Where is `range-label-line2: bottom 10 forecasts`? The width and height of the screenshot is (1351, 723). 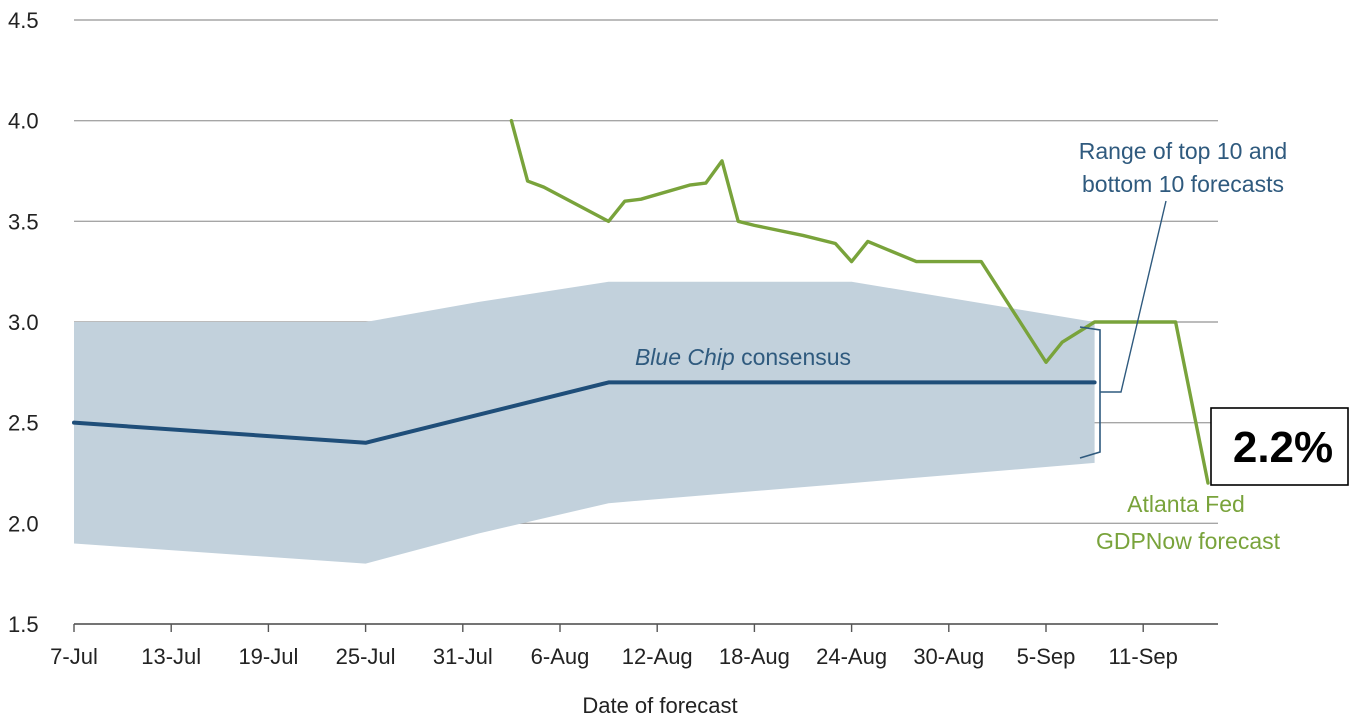 range-label-line2: bottom 10 forecasts is located at coordinates (1183, 184).